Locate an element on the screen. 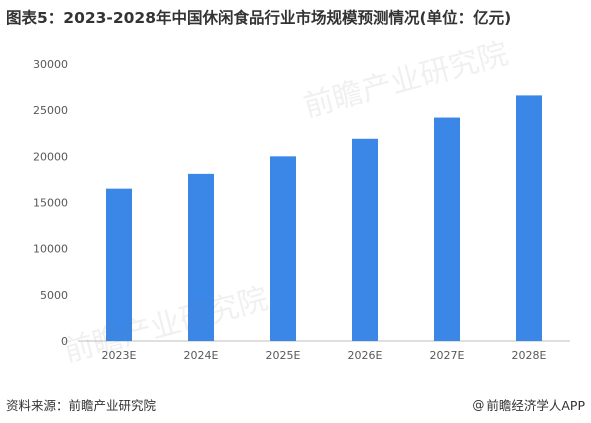  bar-2028E is located at coordinates (529, 218).